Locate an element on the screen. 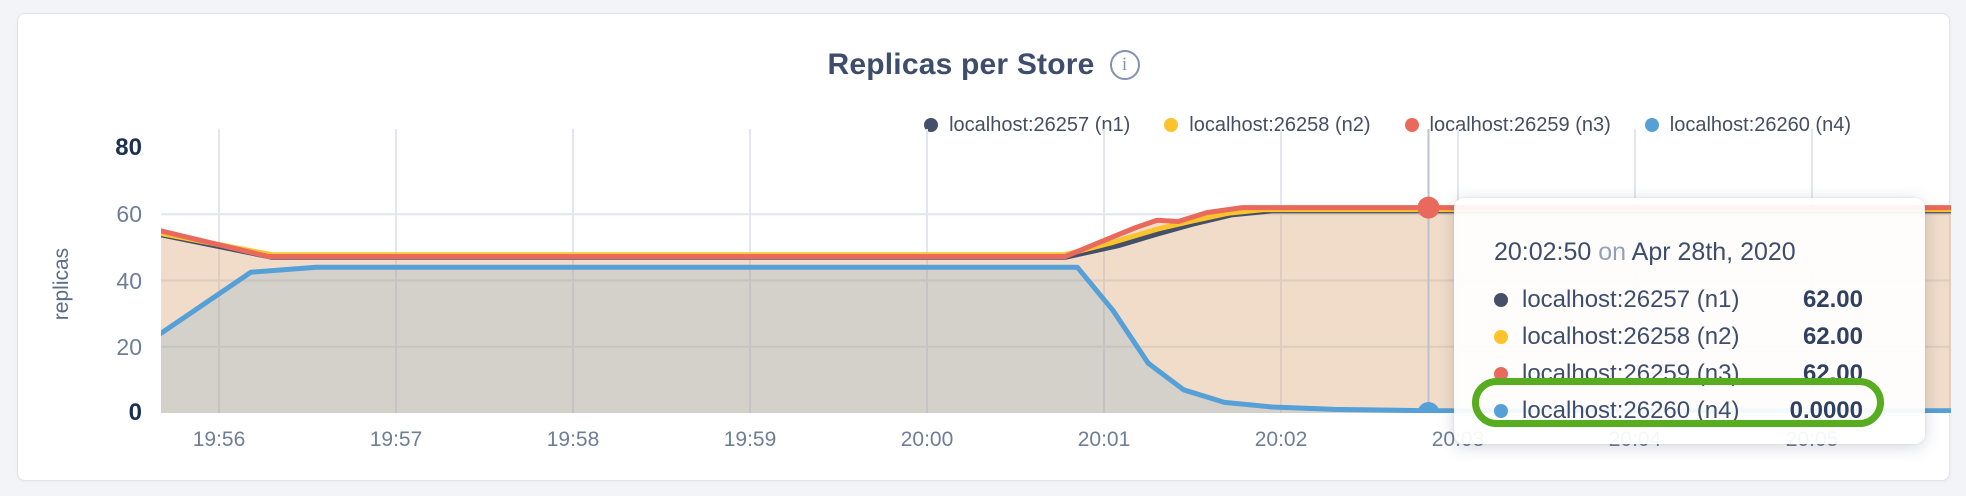 Image resolution: width=1966 pixels, height=496 pixels. y-axis-tick: 40 is located at coordinates (129, 280).